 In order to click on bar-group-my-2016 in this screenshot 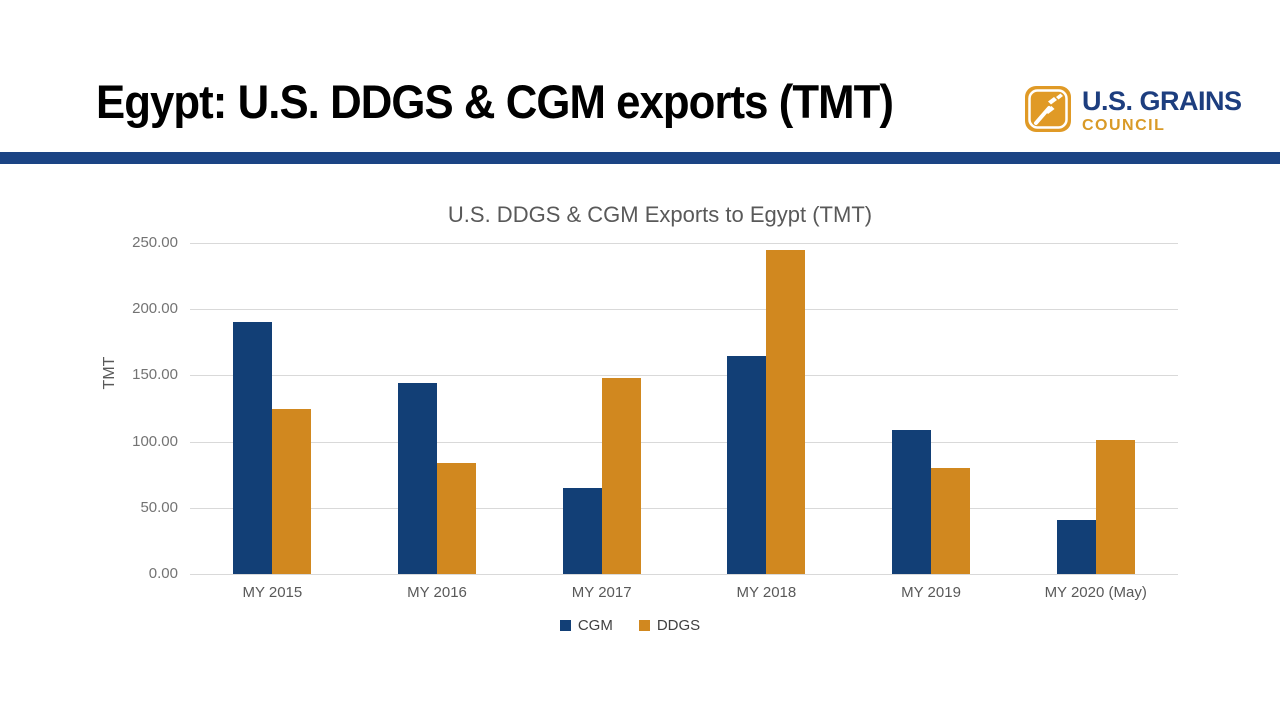, I will do `click(437, 408)`.